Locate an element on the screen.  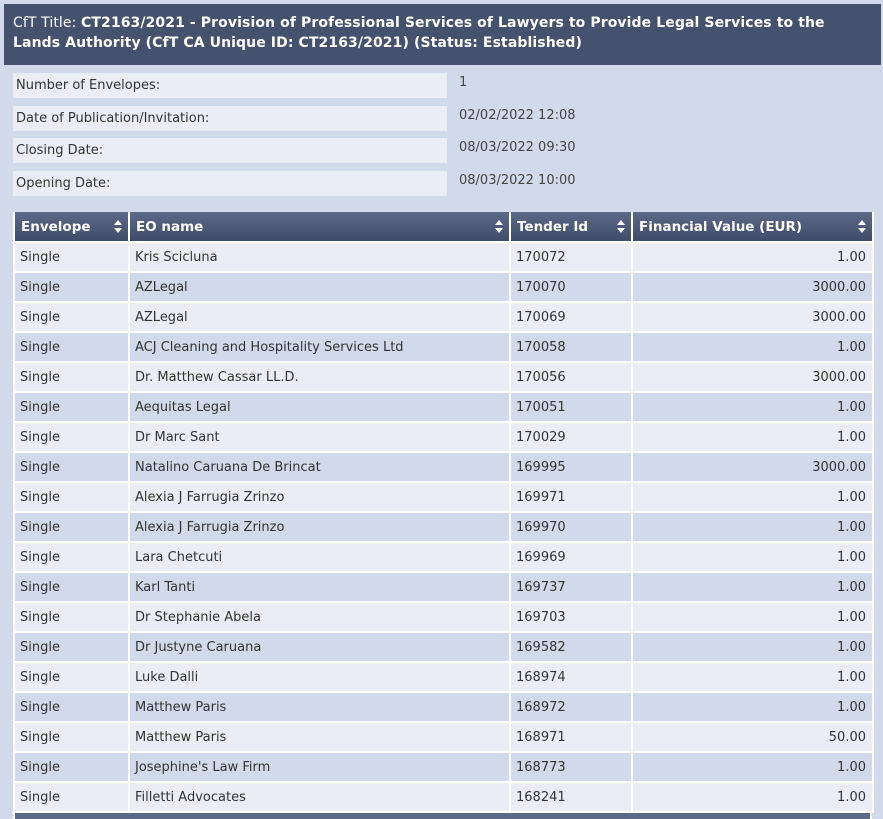
eo-name-cell: Dr. Matthew Cassar LL.D. is located at coordinates (319, 377).